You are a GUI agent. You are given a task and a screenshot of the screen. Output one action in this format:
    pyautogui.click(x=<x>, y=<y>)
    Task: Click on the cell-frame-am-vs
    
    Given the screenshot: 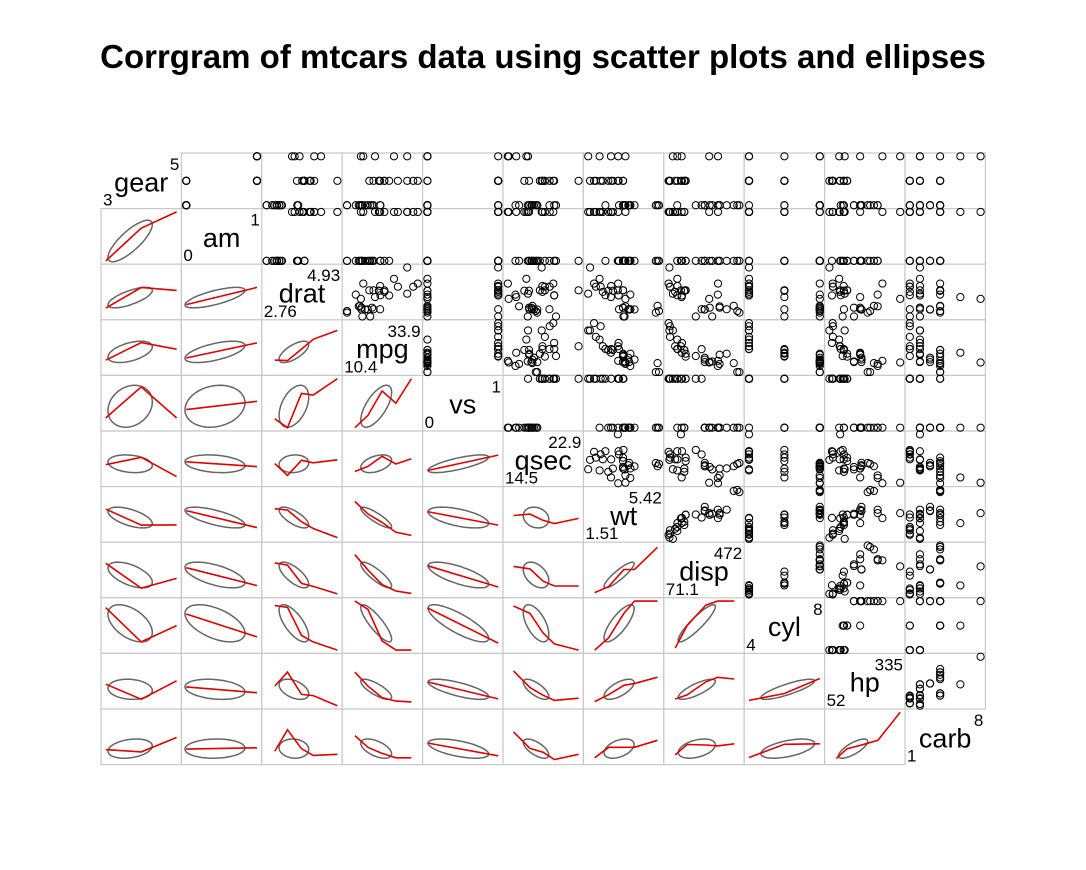 What is the action you would take?
    pyautogui.click(x=463, y=236)
    